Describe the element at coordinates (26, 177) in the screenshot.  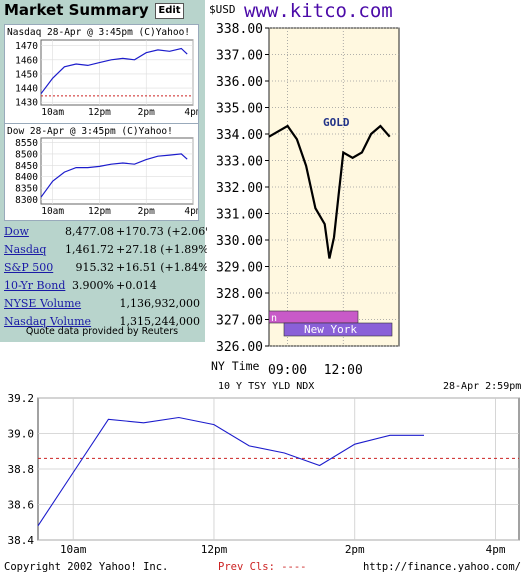
I see `dow-y-tick: 8400` at that location.